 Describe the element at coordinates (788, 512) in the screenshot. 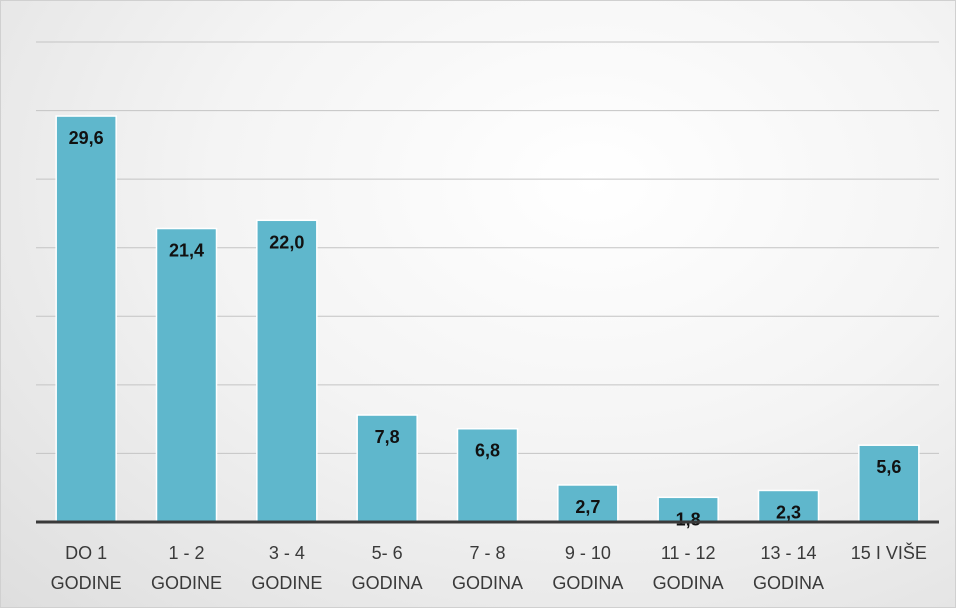

I see `data-label: 2,3` at that location.